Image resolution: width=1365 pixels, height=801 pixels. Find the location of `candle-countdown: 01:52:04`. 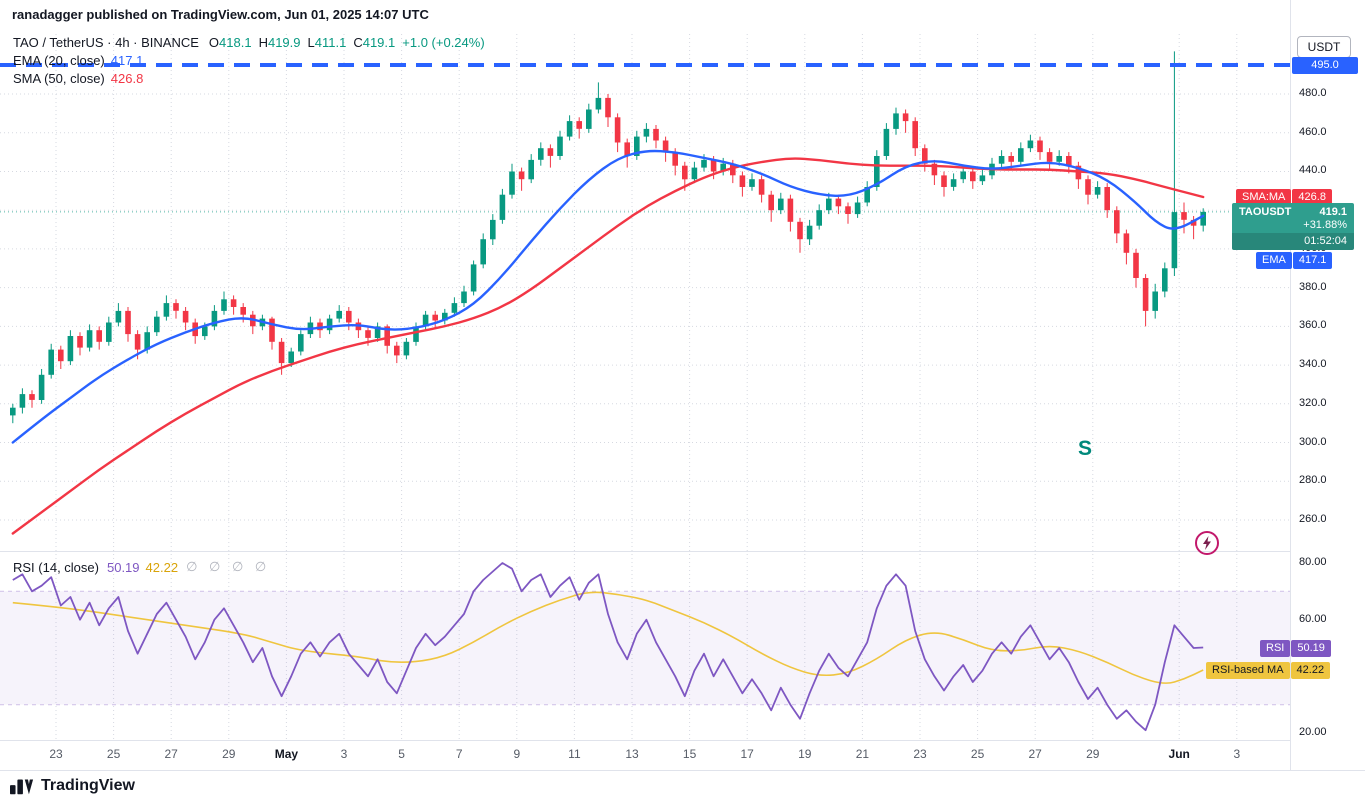

candle-countdown: 01:52:04 is located at coordinates (1293, 241).